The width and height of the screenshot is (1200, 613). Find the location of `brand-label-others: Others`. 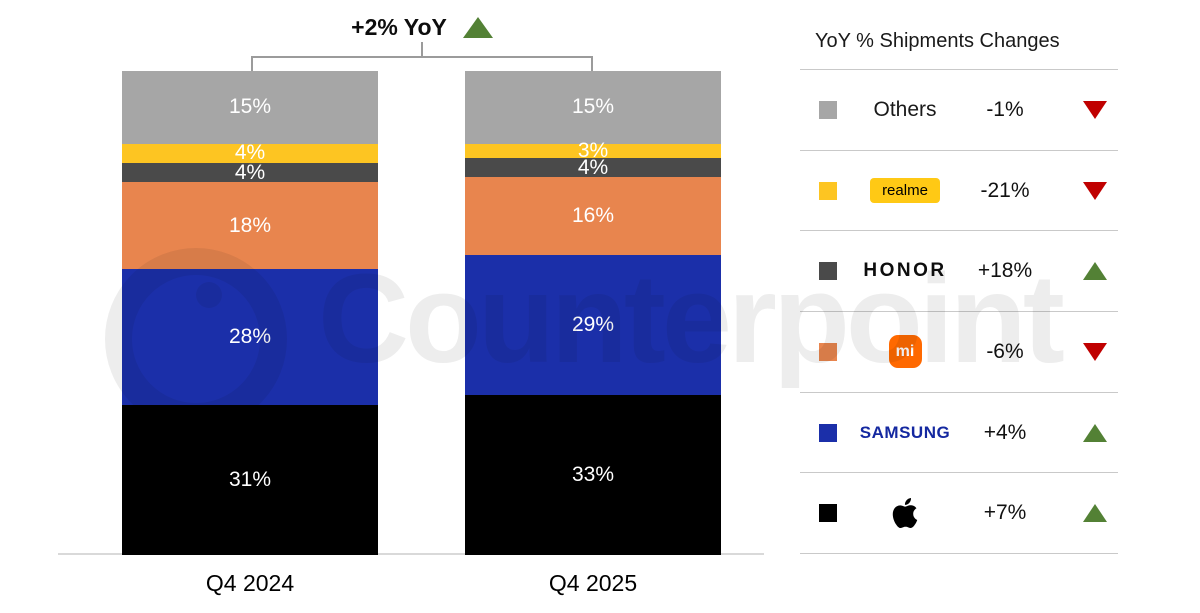

brand-label-others: Others is located at coordinates (905, 109).